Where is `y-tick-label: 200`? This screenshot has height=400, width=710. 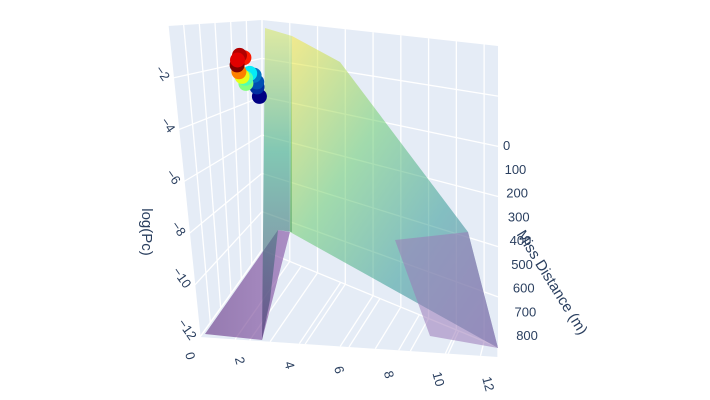 y-tick-label: 200 is located at coordinates (517, 193).